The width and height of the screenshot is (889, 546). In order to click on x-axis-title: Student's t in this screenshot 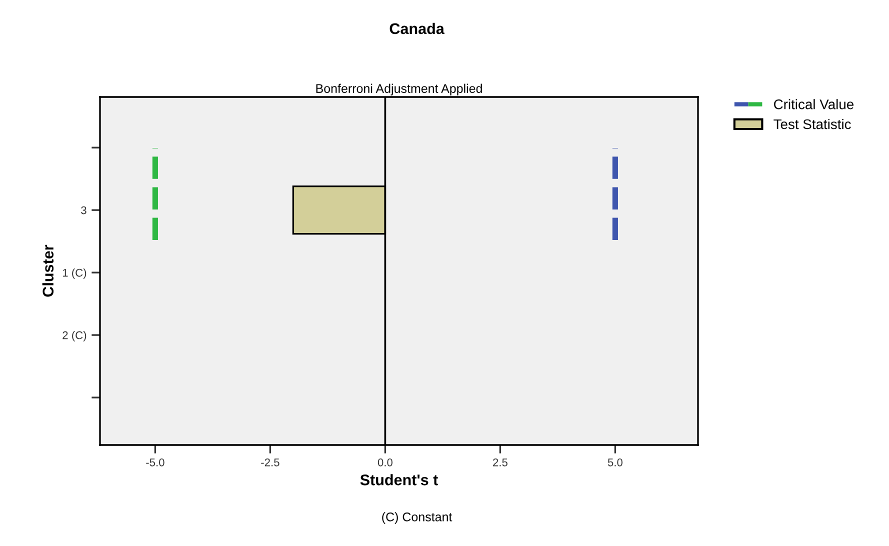, I will do `click(399, 480)`.